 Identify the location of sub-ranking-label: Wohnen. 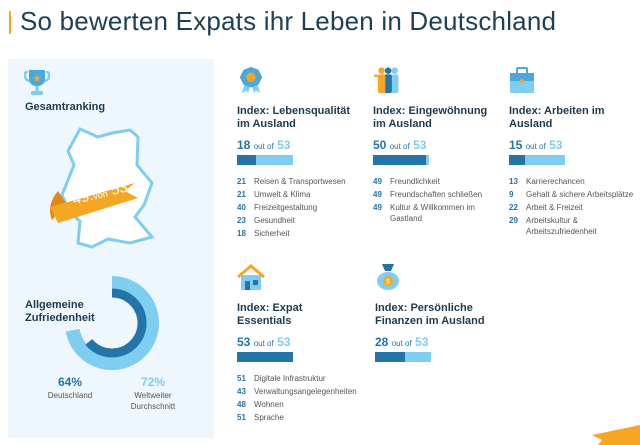
(269, 404).